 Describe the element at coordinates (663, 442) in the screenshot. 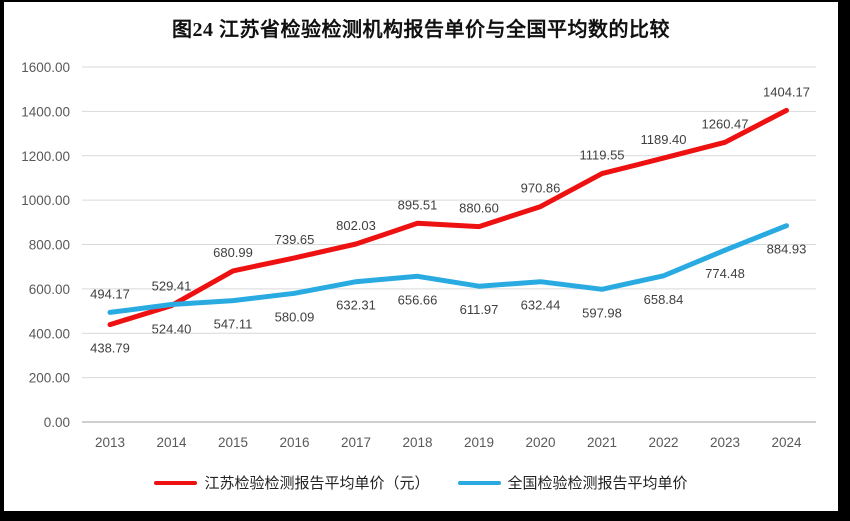

I see `x-axis-tick-label: 2022` at that location.